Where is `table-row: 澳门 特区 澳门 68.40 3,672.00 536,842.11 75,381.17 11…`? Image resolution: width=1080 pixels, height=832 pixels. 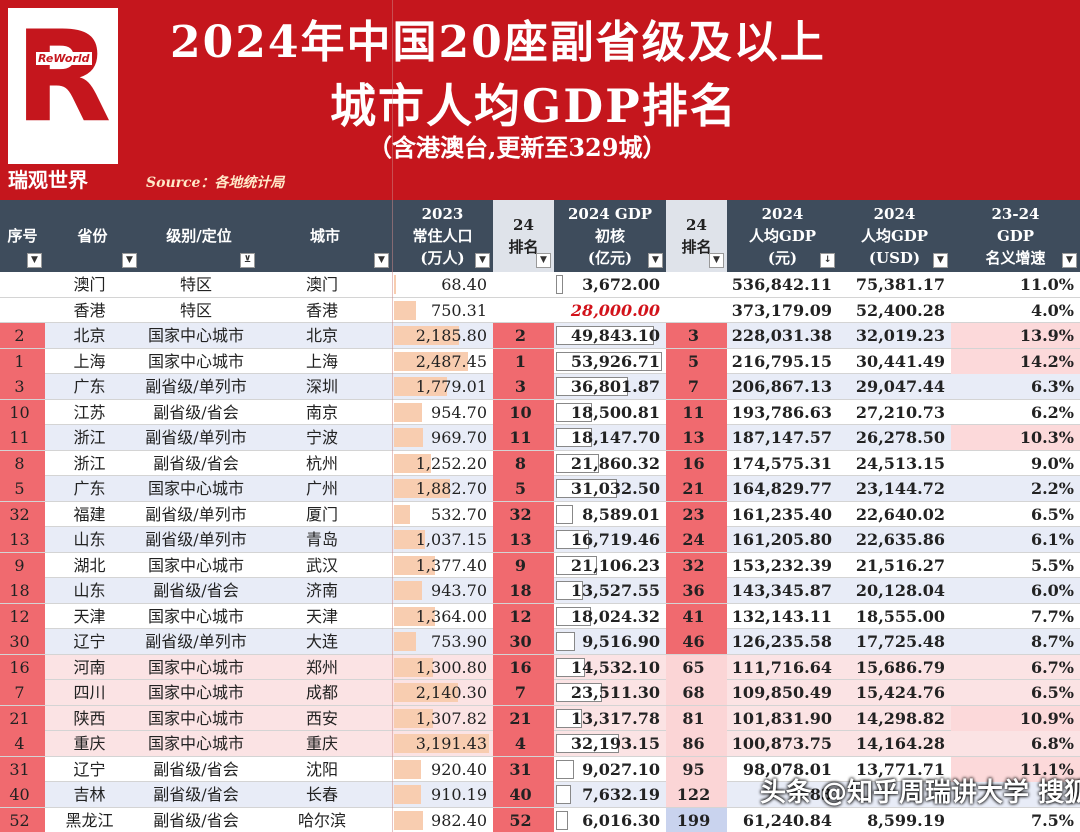 table-row: 澳门 特区 澳门 68.40 3,672.00 536,842.11 75,381.17 11… is located at coordinates (540, 285).